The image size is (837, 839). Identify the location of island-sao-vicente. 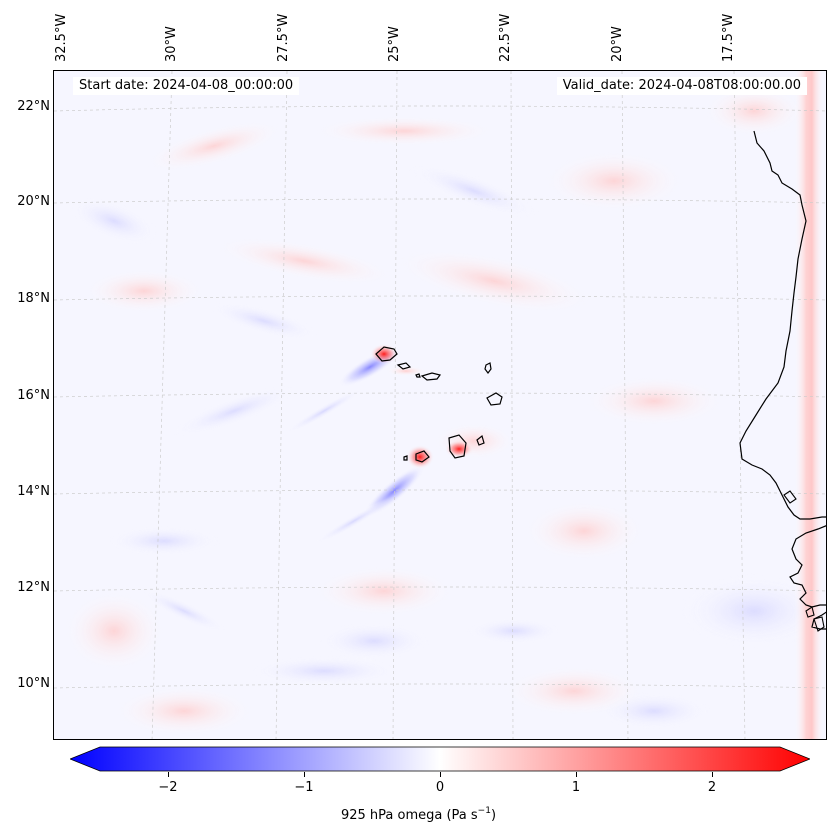
(404, 366).